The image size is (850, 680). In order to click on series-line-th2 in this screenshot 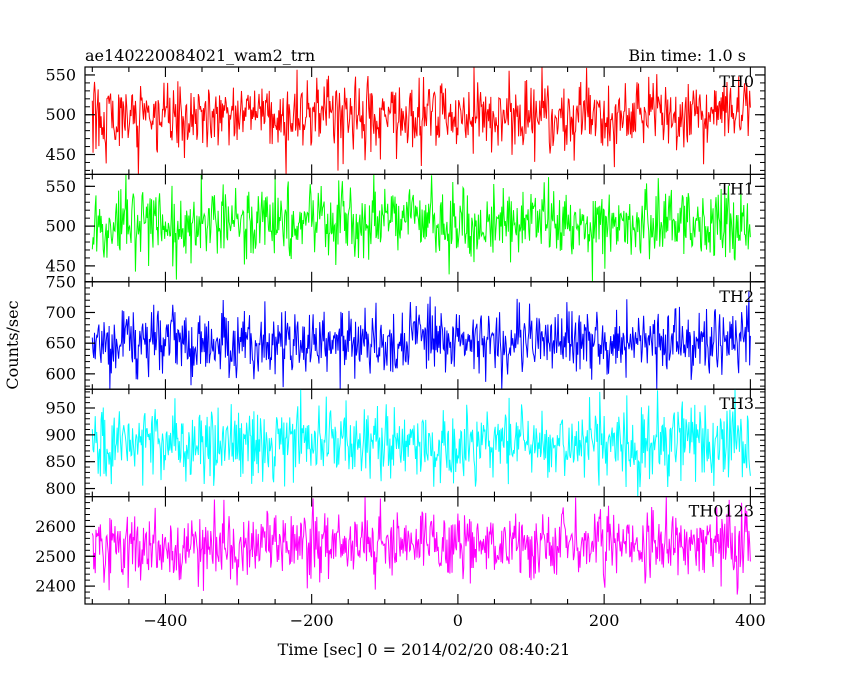, I will do `click(421, 340)`.